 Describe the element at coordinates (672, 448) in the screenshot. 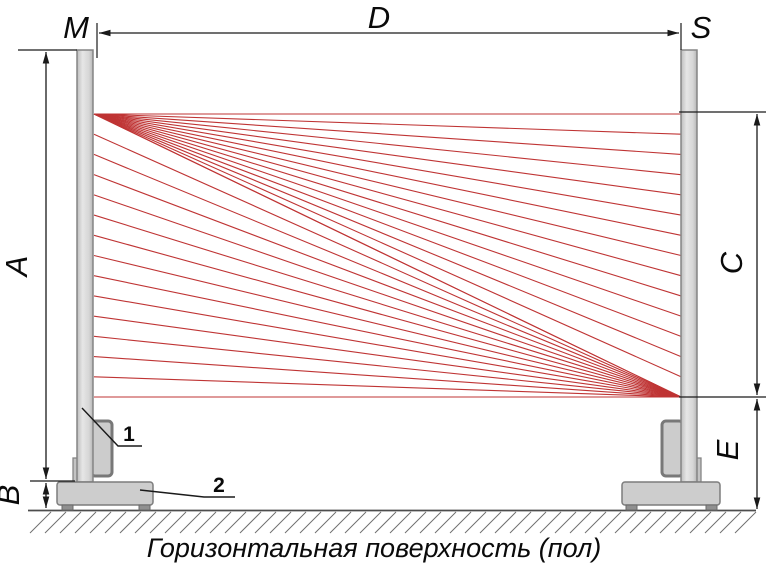

I see `receiver-unit-right` at that location.